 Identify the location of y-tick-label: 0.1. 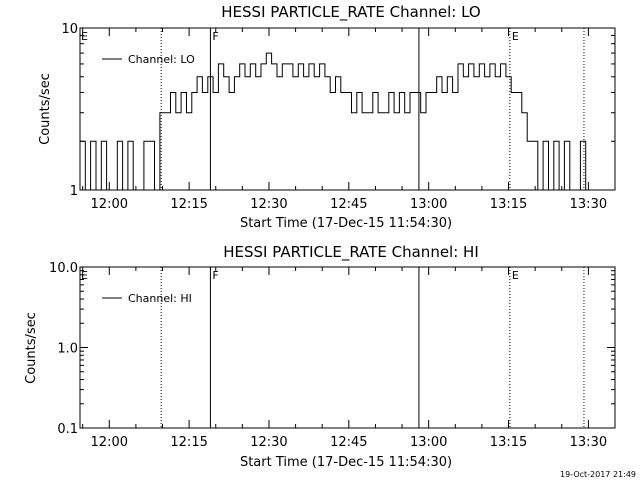
(67, 429).